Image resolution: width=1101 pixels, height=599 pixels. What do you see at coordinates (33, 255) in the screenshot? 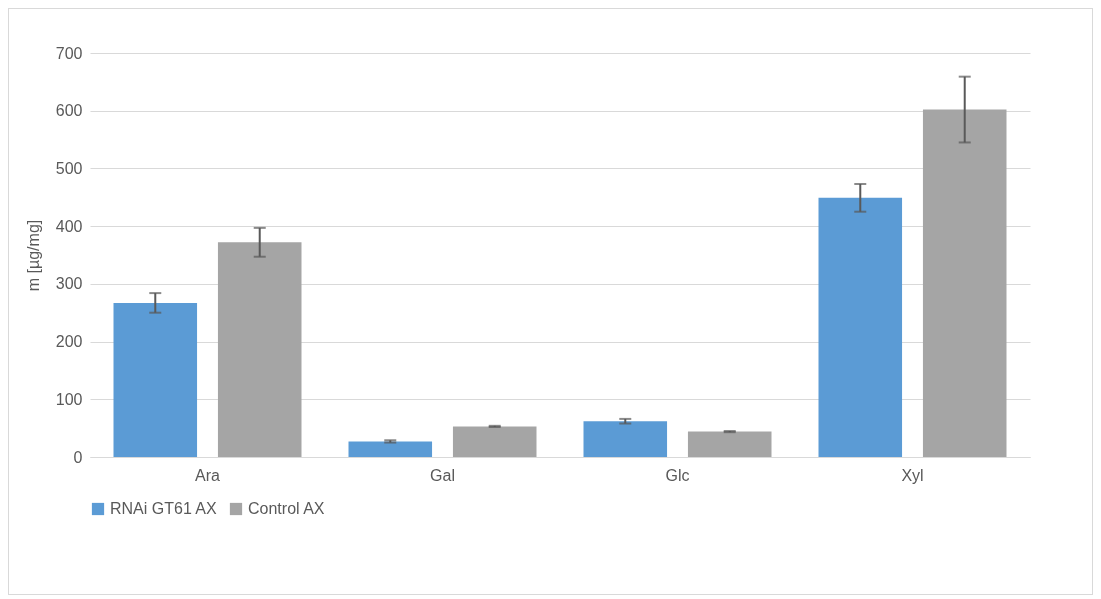
I see `y-axis-title: m [µg/mg]` at bounding box center [33, 255].